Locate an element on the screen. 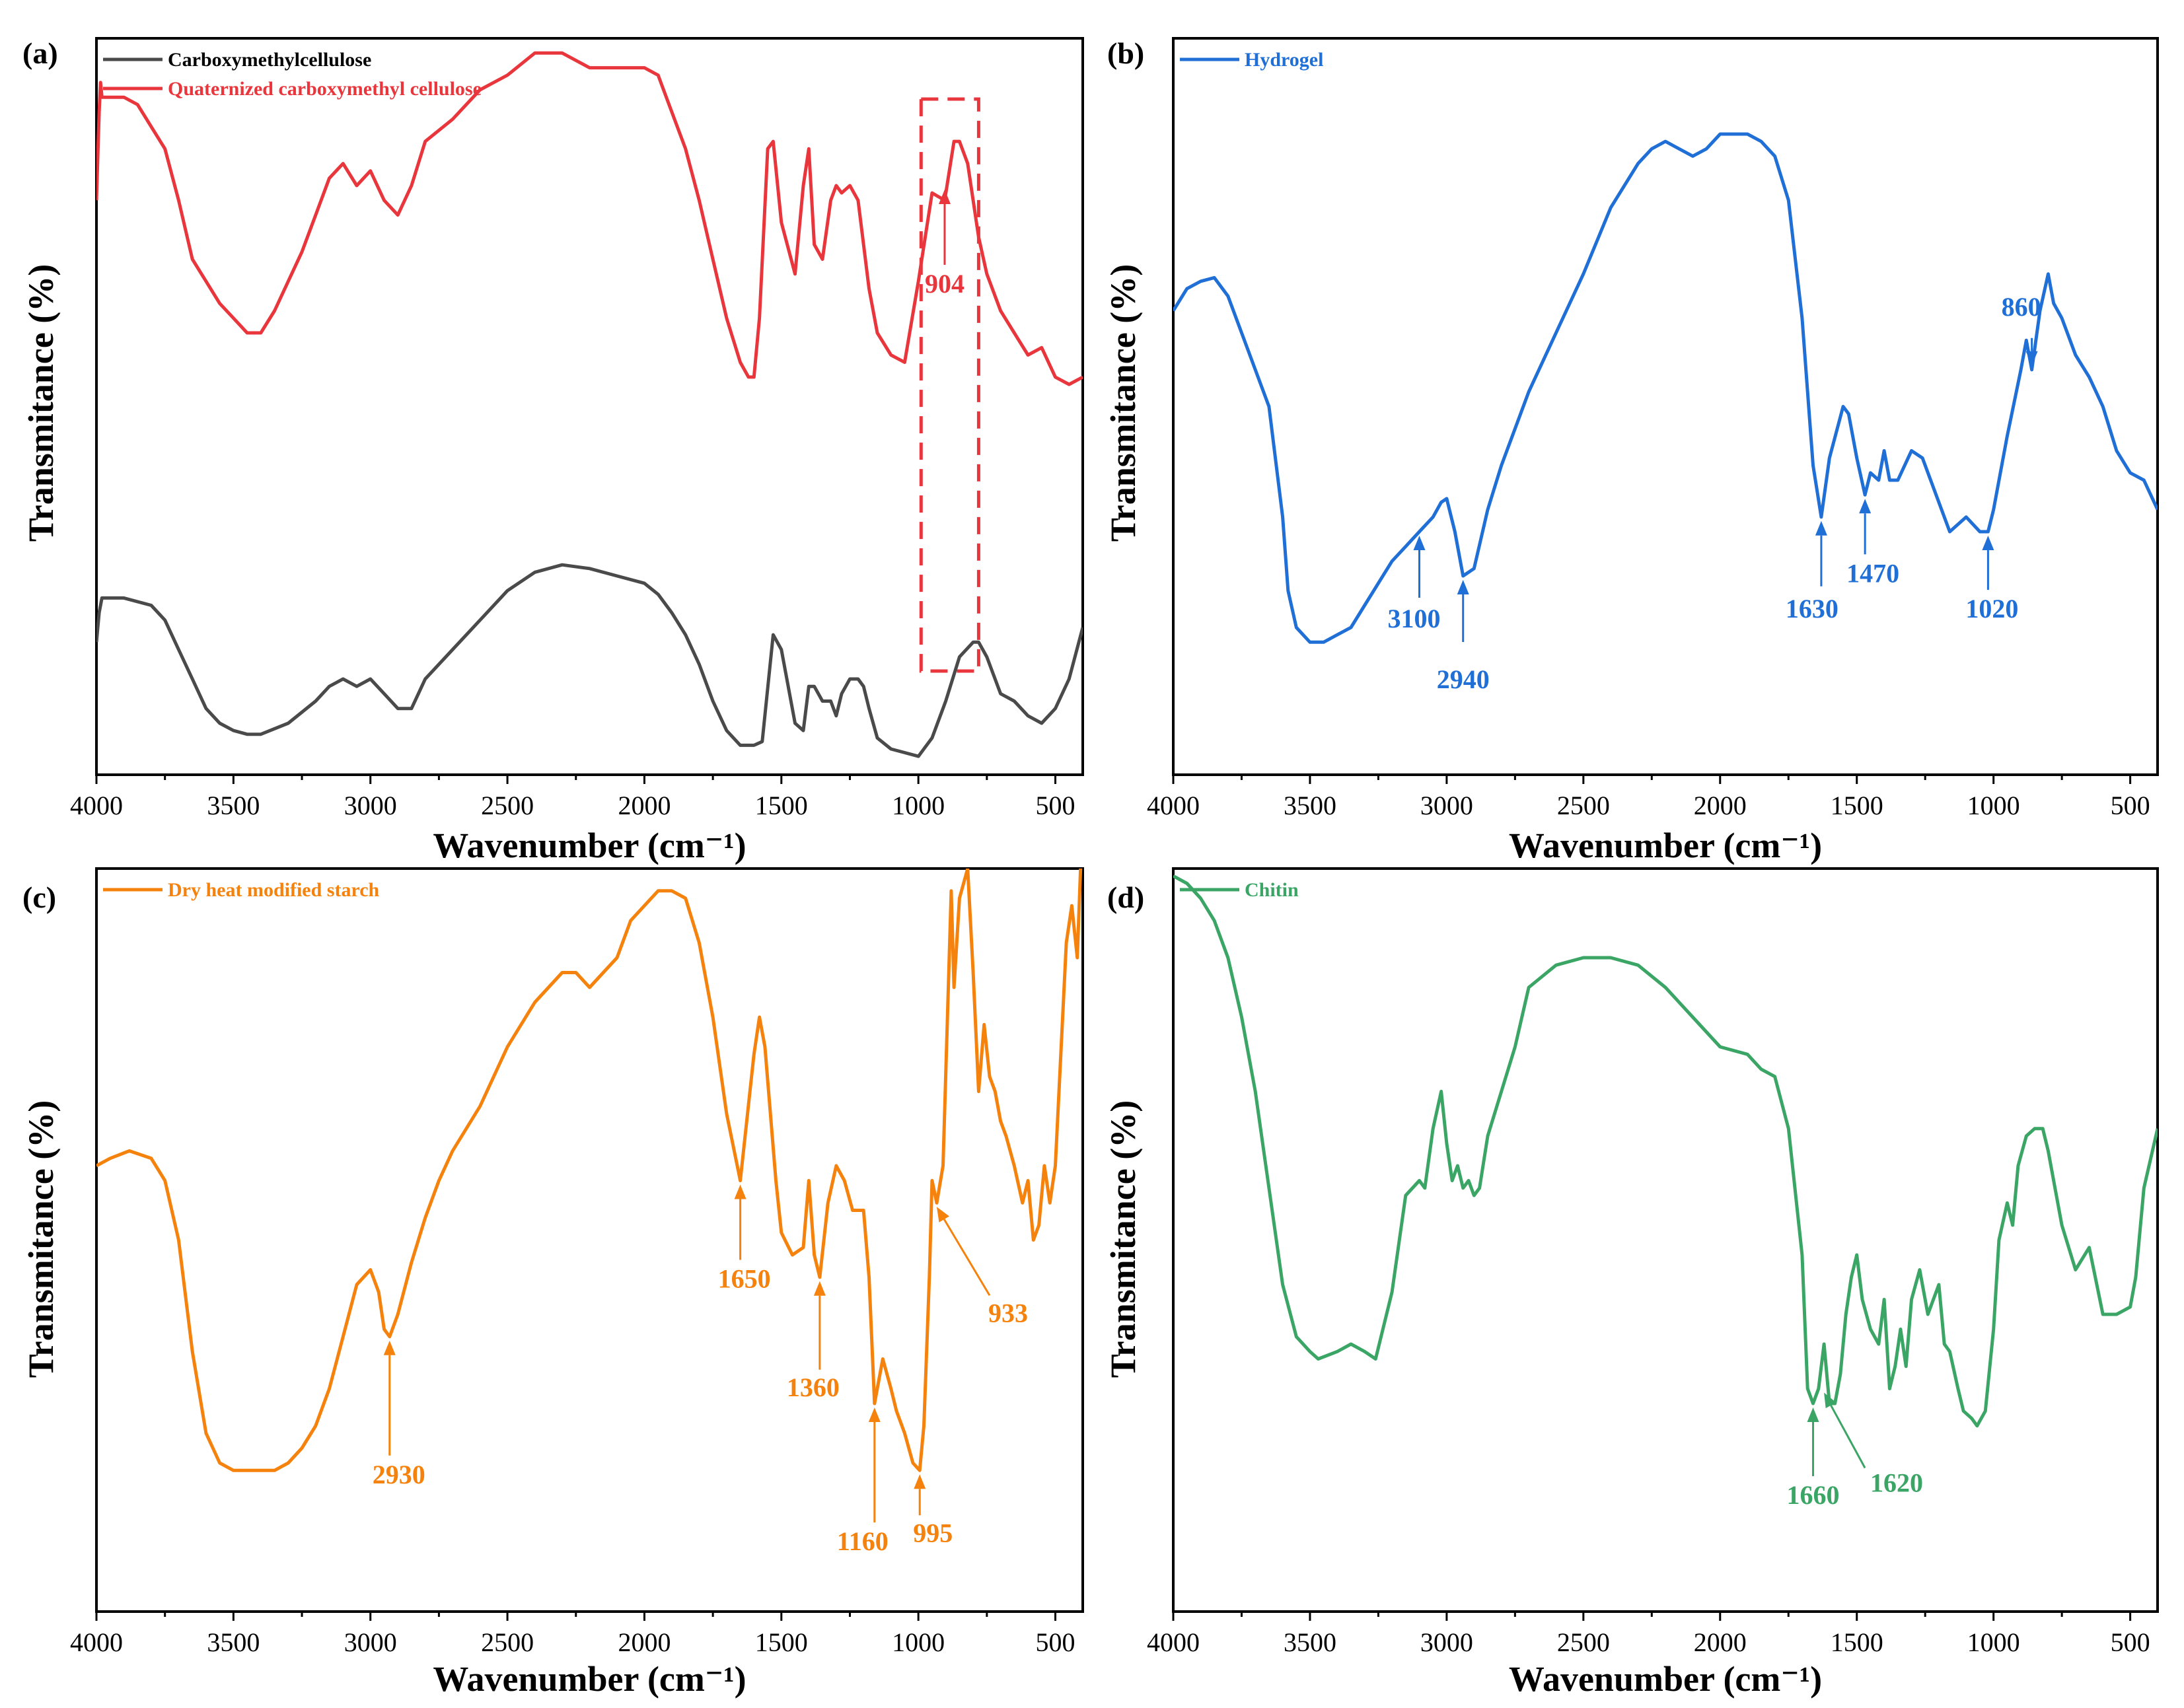  x-tick-label-3-5: 1500 is located at coordinates (1857, 1642).